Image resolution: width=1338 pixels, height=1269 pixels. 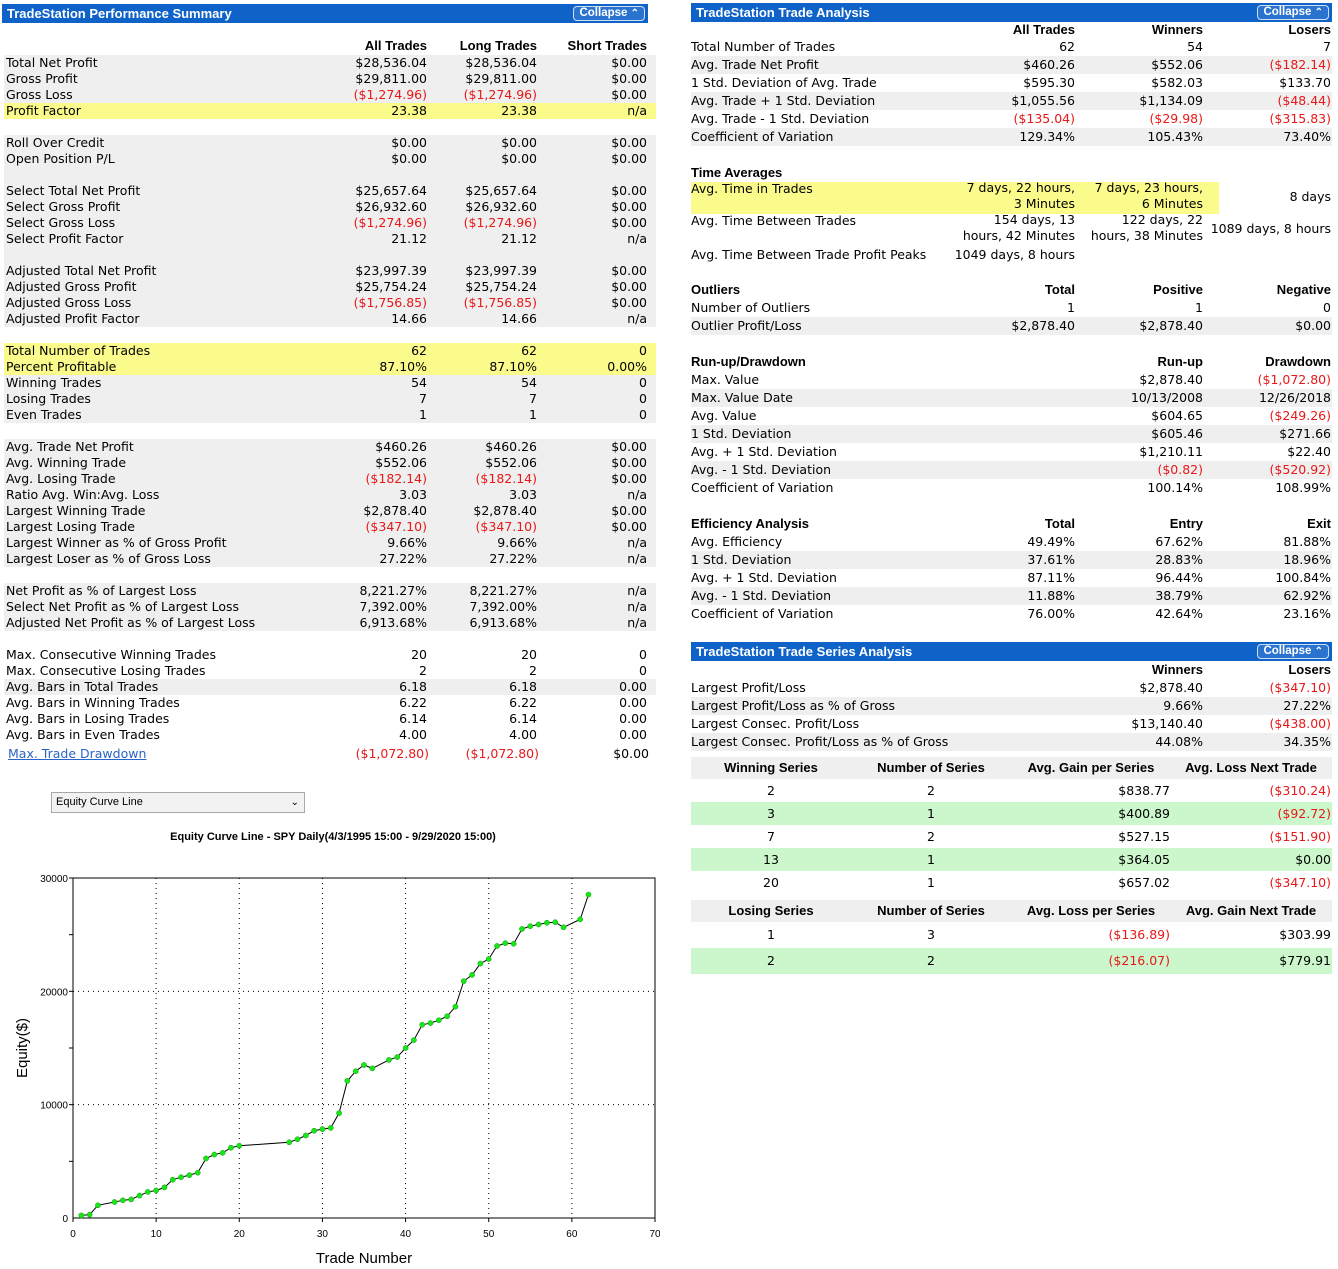 What do you see at coordinates (1303, 487) in the screenshot?
I see `row-value: 108.99%` at bounding box center [1303, 487].